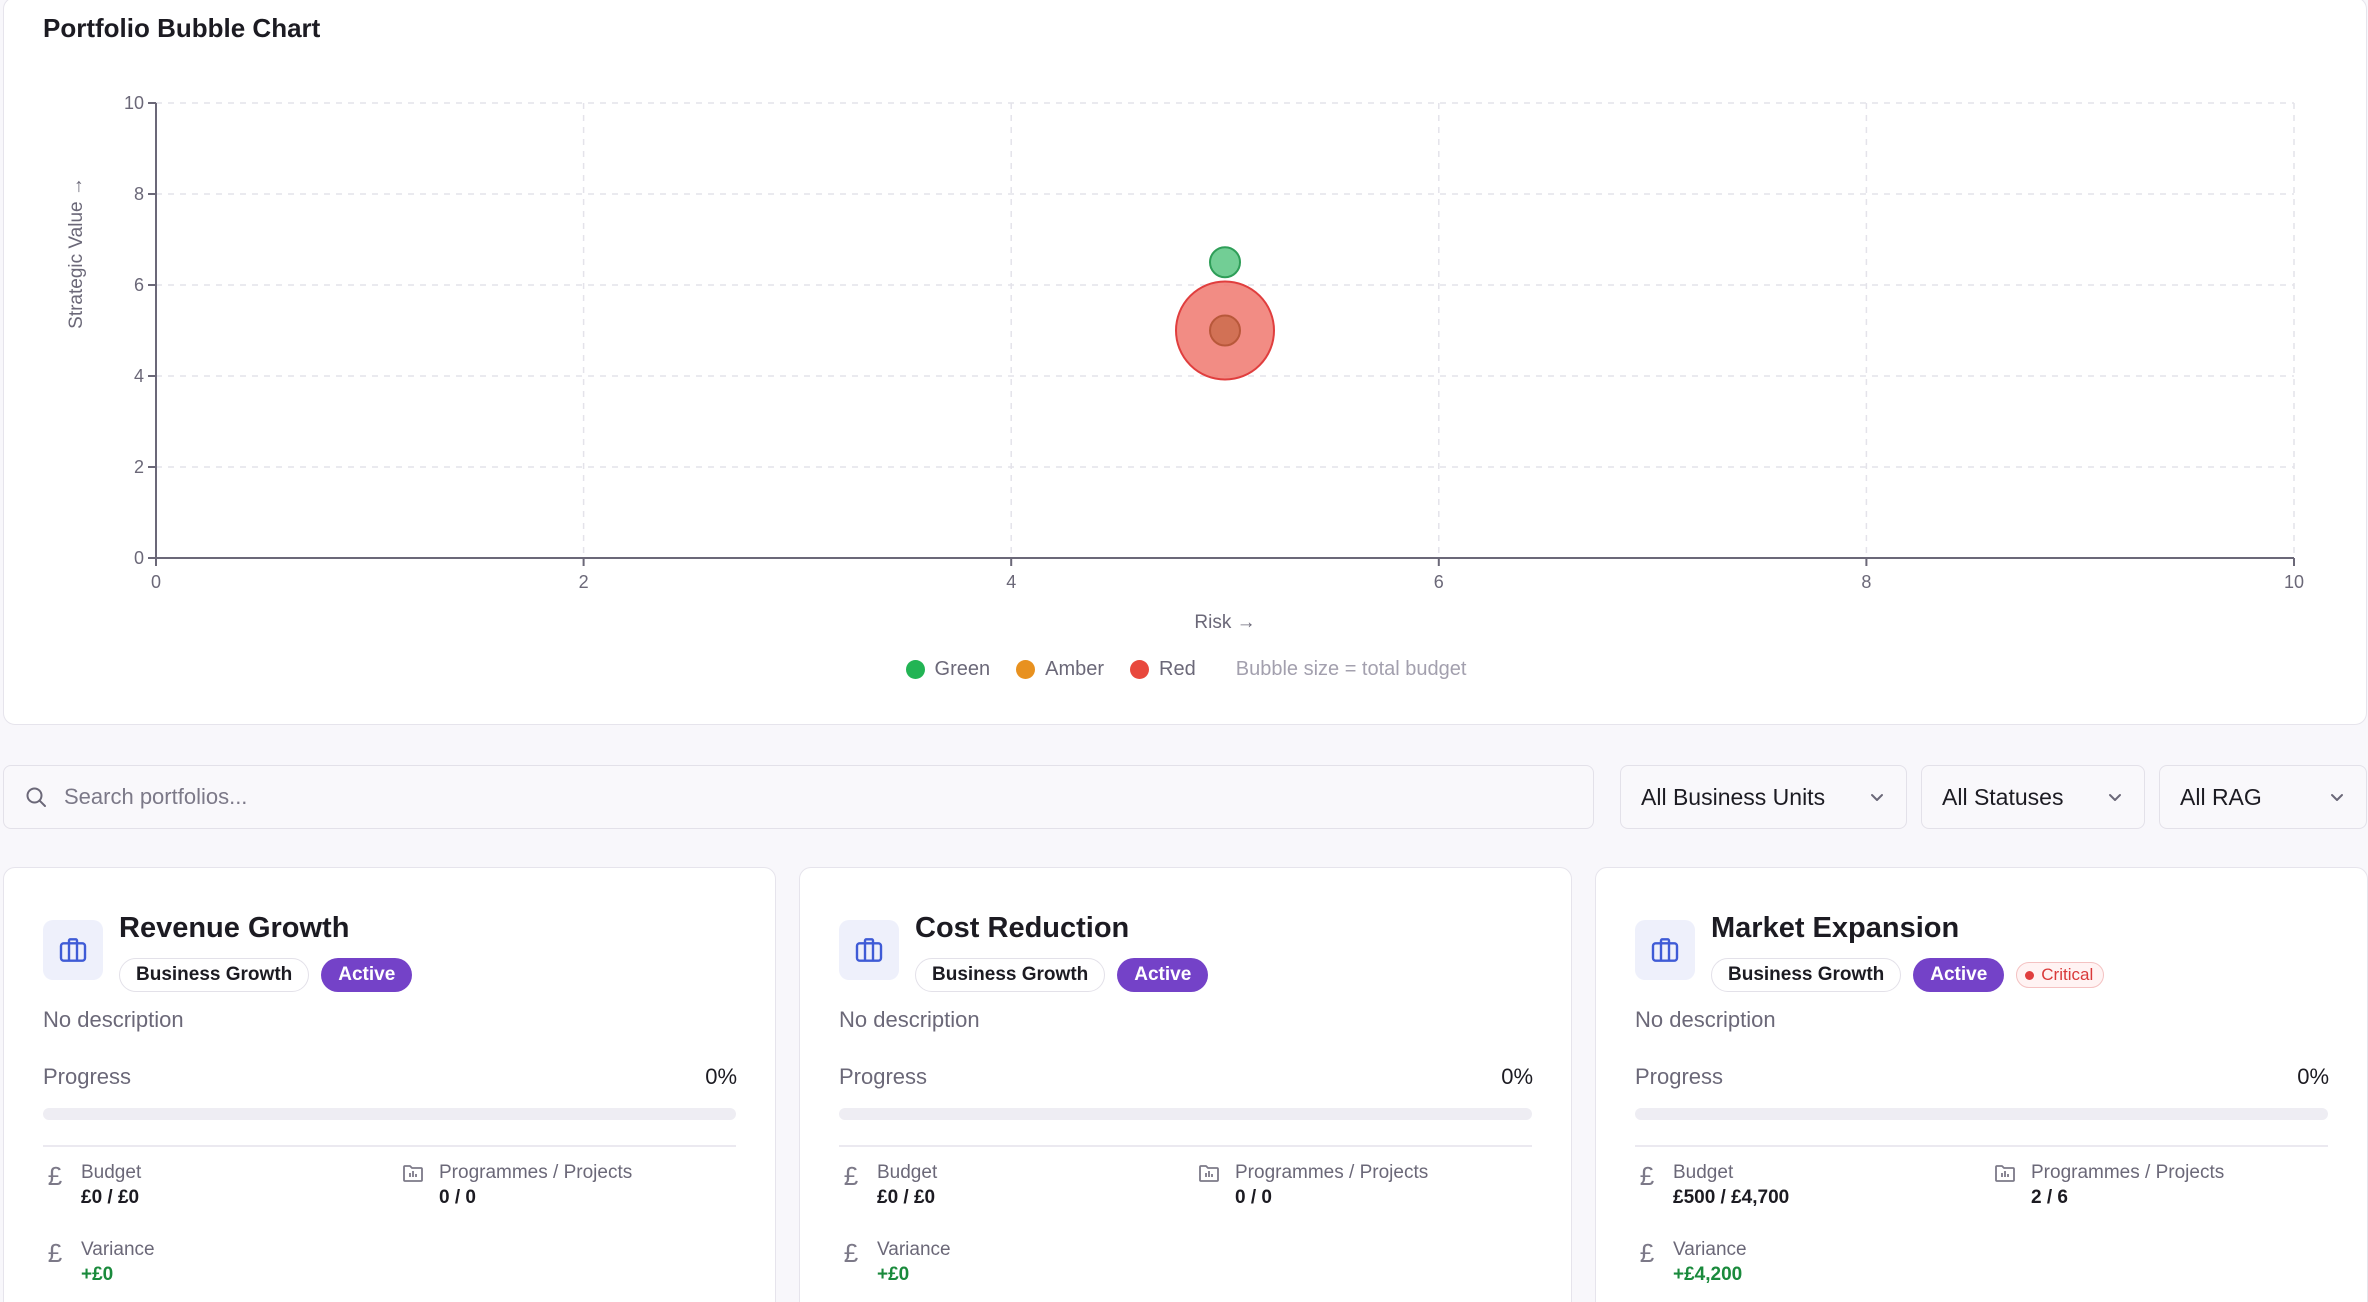 The image size is (2368, 1302). What do you see at coordinates (1026, 669) in the screenshot?
I see `legend-dot-amber` at bounding box center [1026, 669].